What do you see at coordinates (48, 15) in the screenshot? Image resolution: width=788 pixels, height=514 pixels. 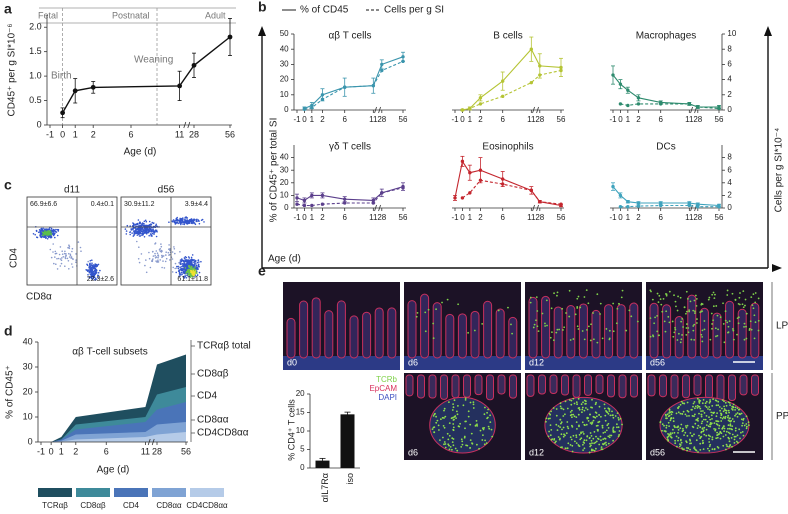 I see `region-label: Fetal` at bounding box center [48, 15].